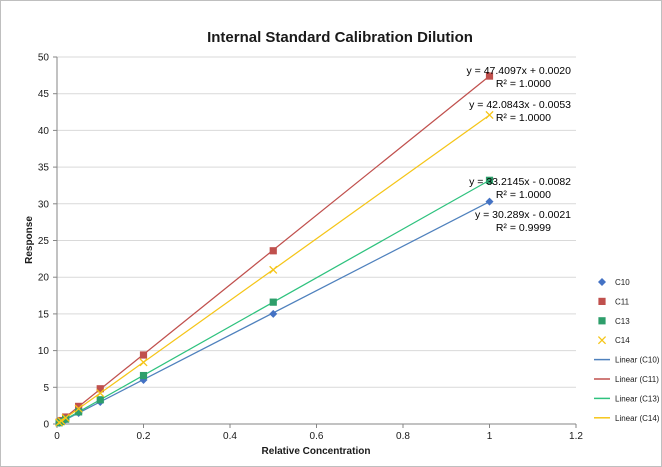  What do you see at coordinates (520, 182) in the screenshot?
I see `trendline-equation: y = 33.2145x - 0.0082` at bounding box center [520, 182].